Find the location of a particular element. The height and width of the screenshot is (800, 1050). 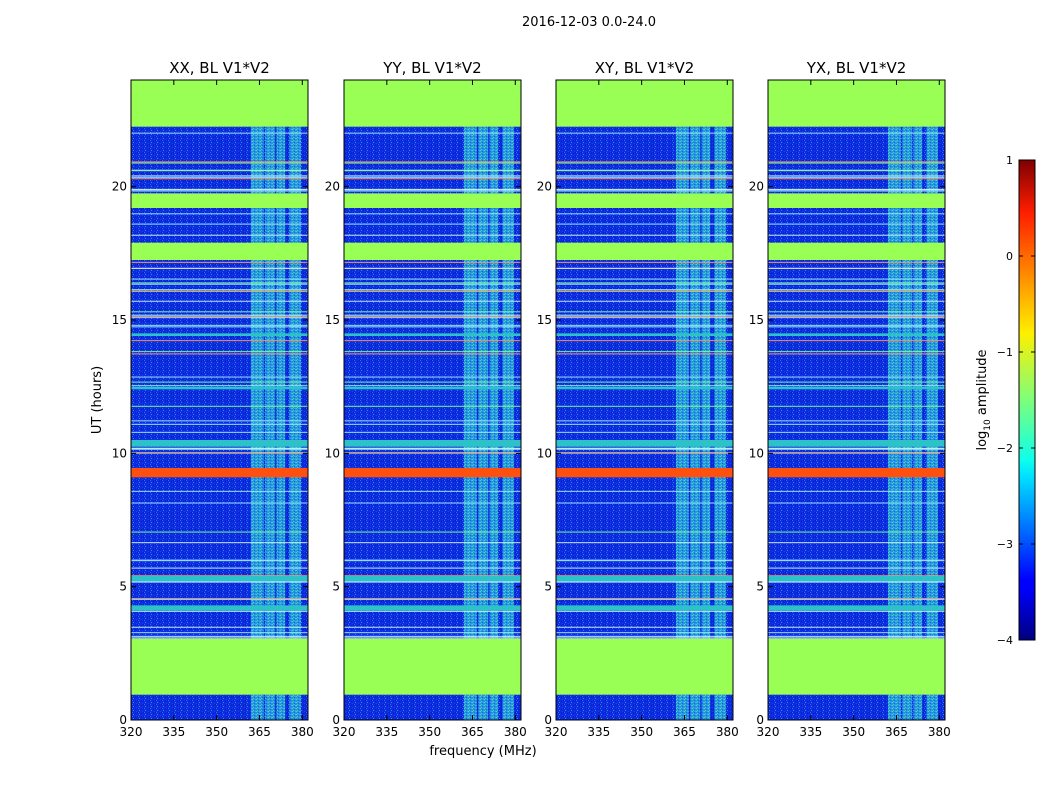

colorbar-tick-label-0: 0 is located at coordinates (1009, 256).